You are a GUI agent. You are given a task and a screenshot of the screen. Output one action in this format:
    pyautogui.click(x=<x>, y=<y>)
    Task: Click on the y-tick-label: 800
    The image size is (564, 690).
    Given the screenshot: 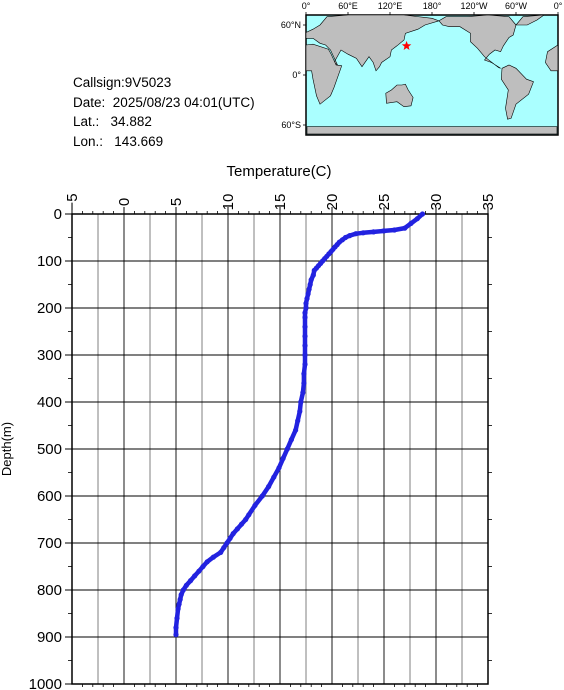 What is the action you would take?
    pyautogui.click(x=49, y=590)
    